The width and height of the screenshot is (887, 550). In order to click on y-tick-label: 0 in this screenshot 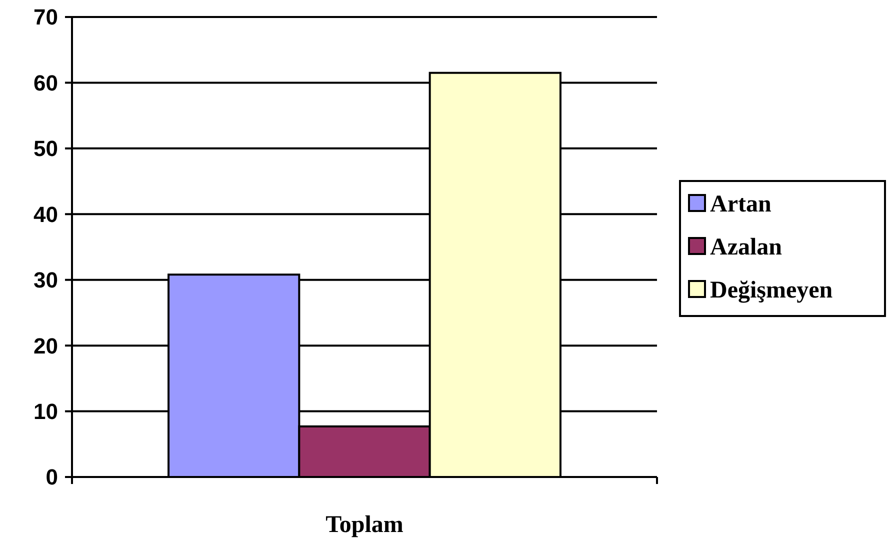, I will do `click(52, 477)`.